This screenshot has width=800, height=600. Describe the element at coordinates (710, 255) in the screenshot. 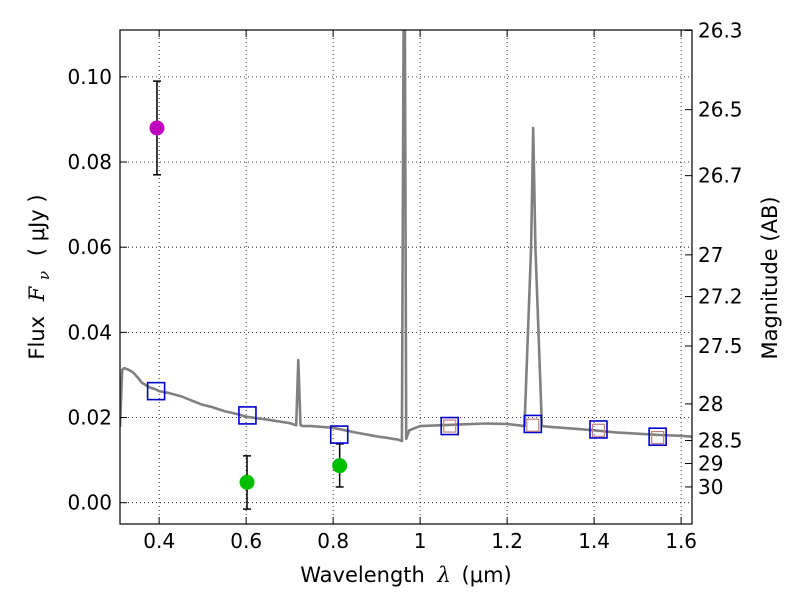

I see `y2-tick-label: 27` at that location.